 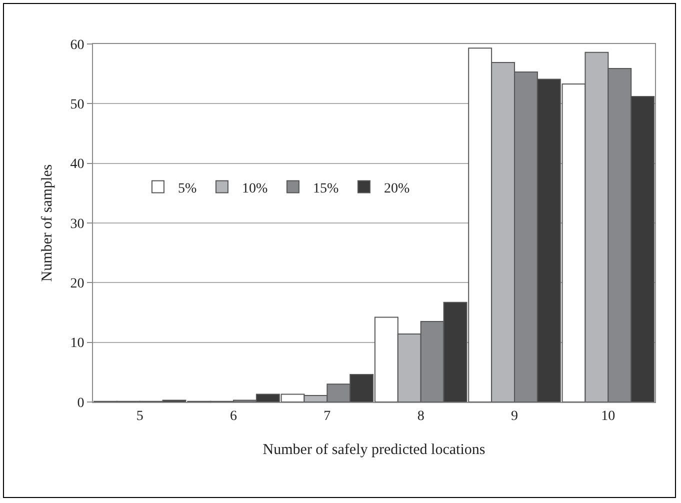 I want to click on x-tick-label: 8, so click(x=420, y=416).